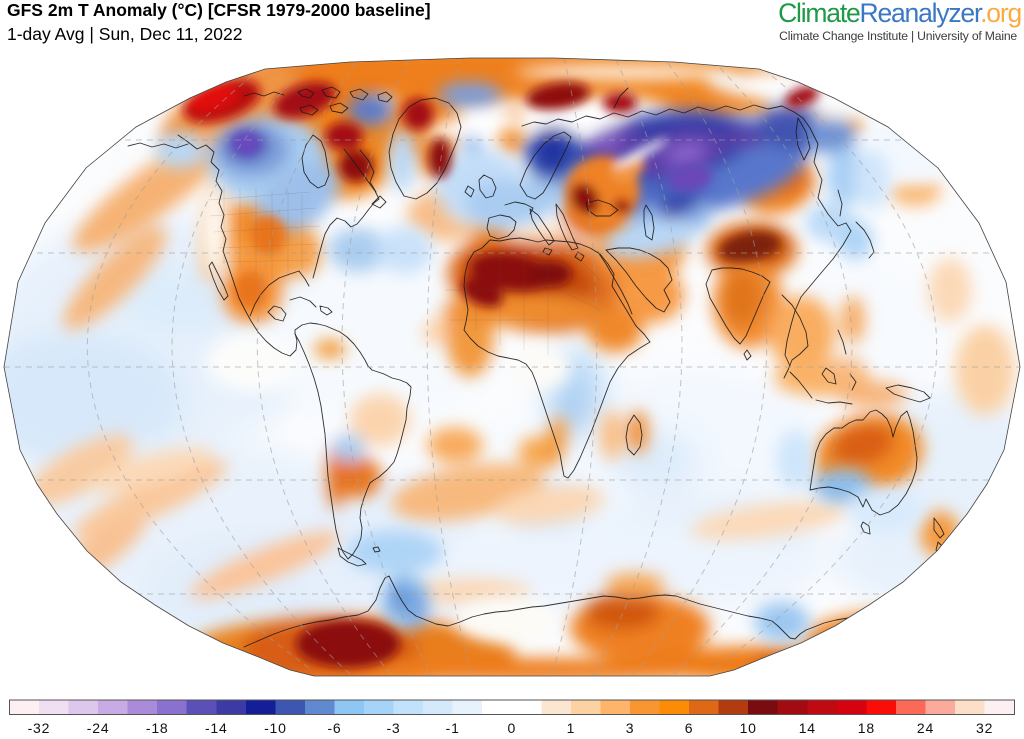  I want to click on svg-text: 18, so click(866, 728).